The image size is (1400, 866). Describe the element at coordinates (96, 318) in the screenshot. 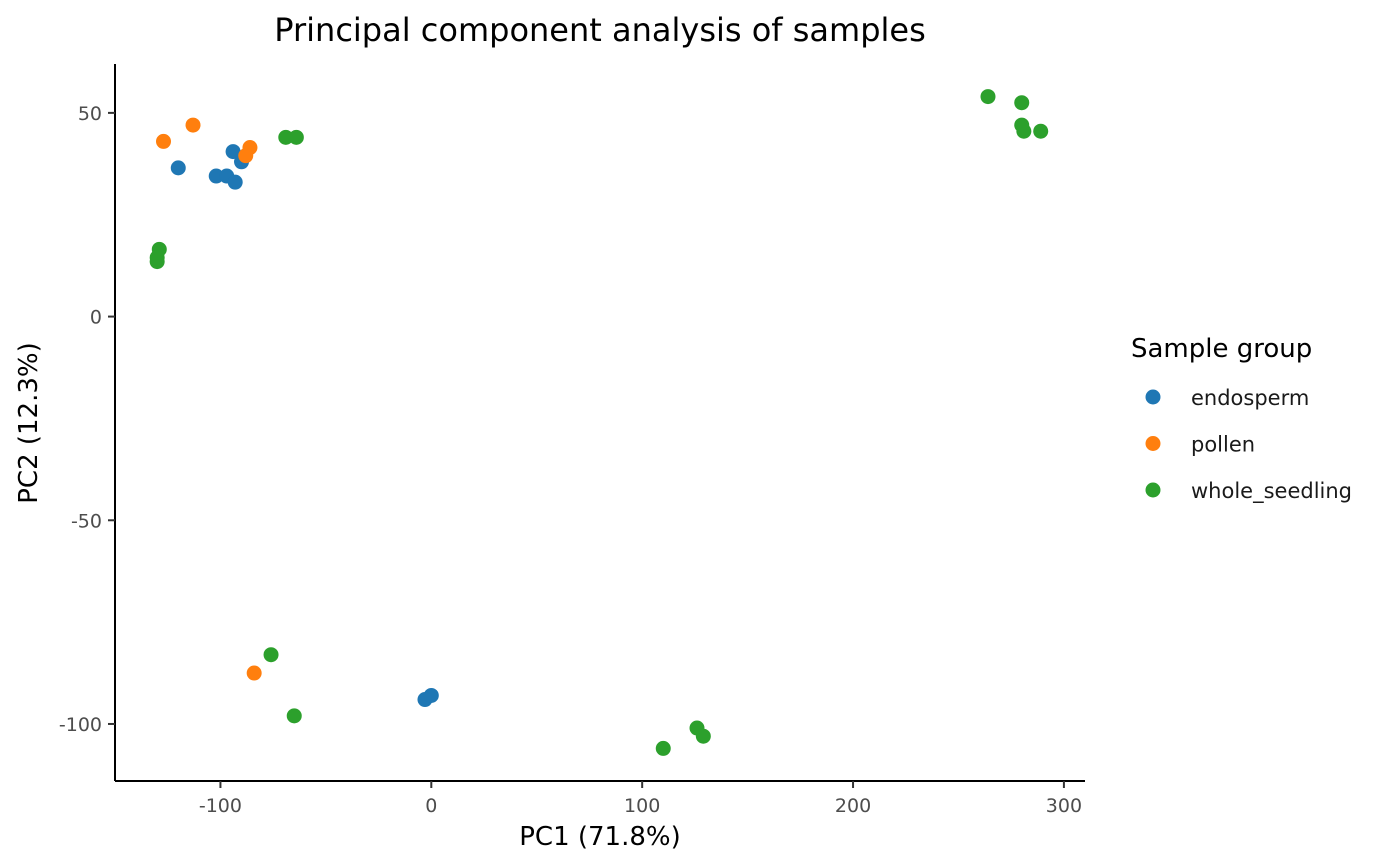

I see `y-tick-label: 0` at that location.